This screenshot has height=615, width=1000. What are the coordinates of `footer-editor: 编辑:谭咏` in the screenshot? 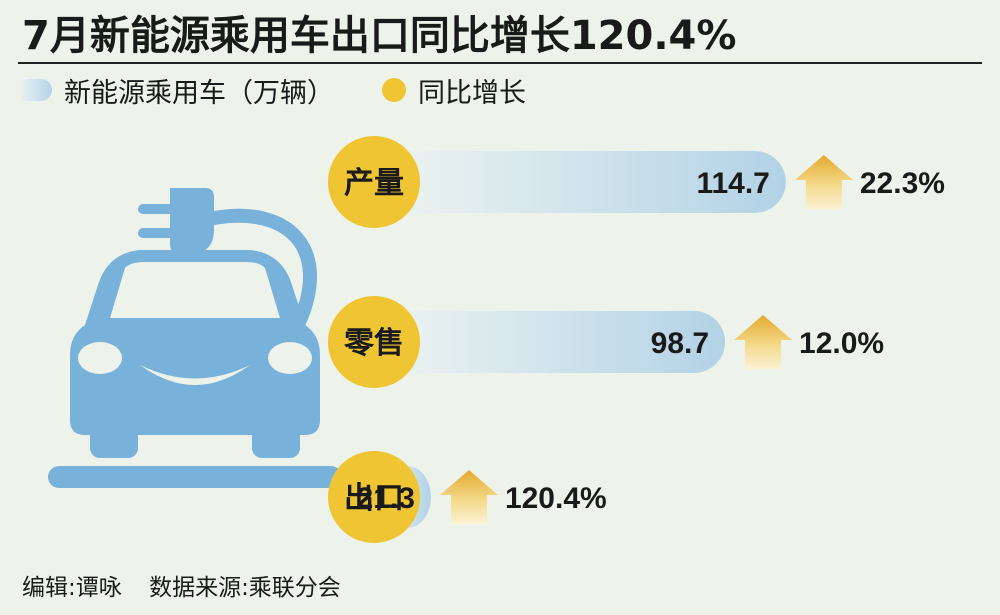 It's located at (72, 588).